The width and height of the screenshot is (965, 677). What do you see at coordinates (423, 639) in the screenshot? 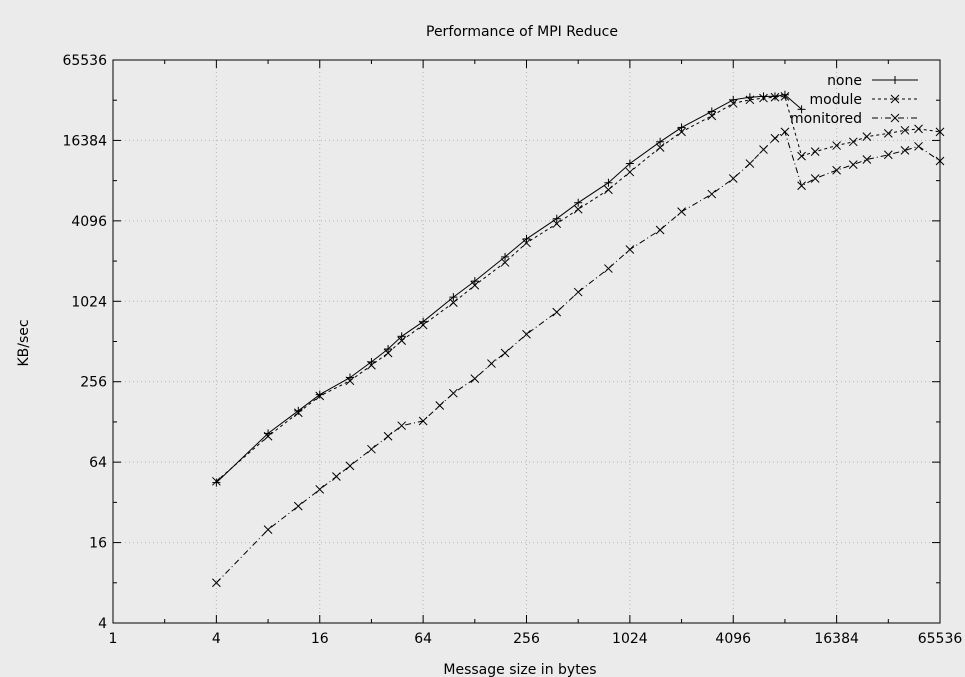
I see `x-tick-label: 64` at bounding box center [423, 639].